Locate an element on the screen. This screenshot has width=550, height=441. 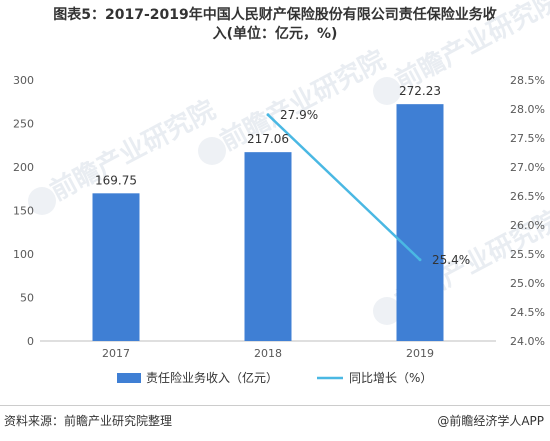
x-tick-label: 2017 is located at coordinates (116, 353).